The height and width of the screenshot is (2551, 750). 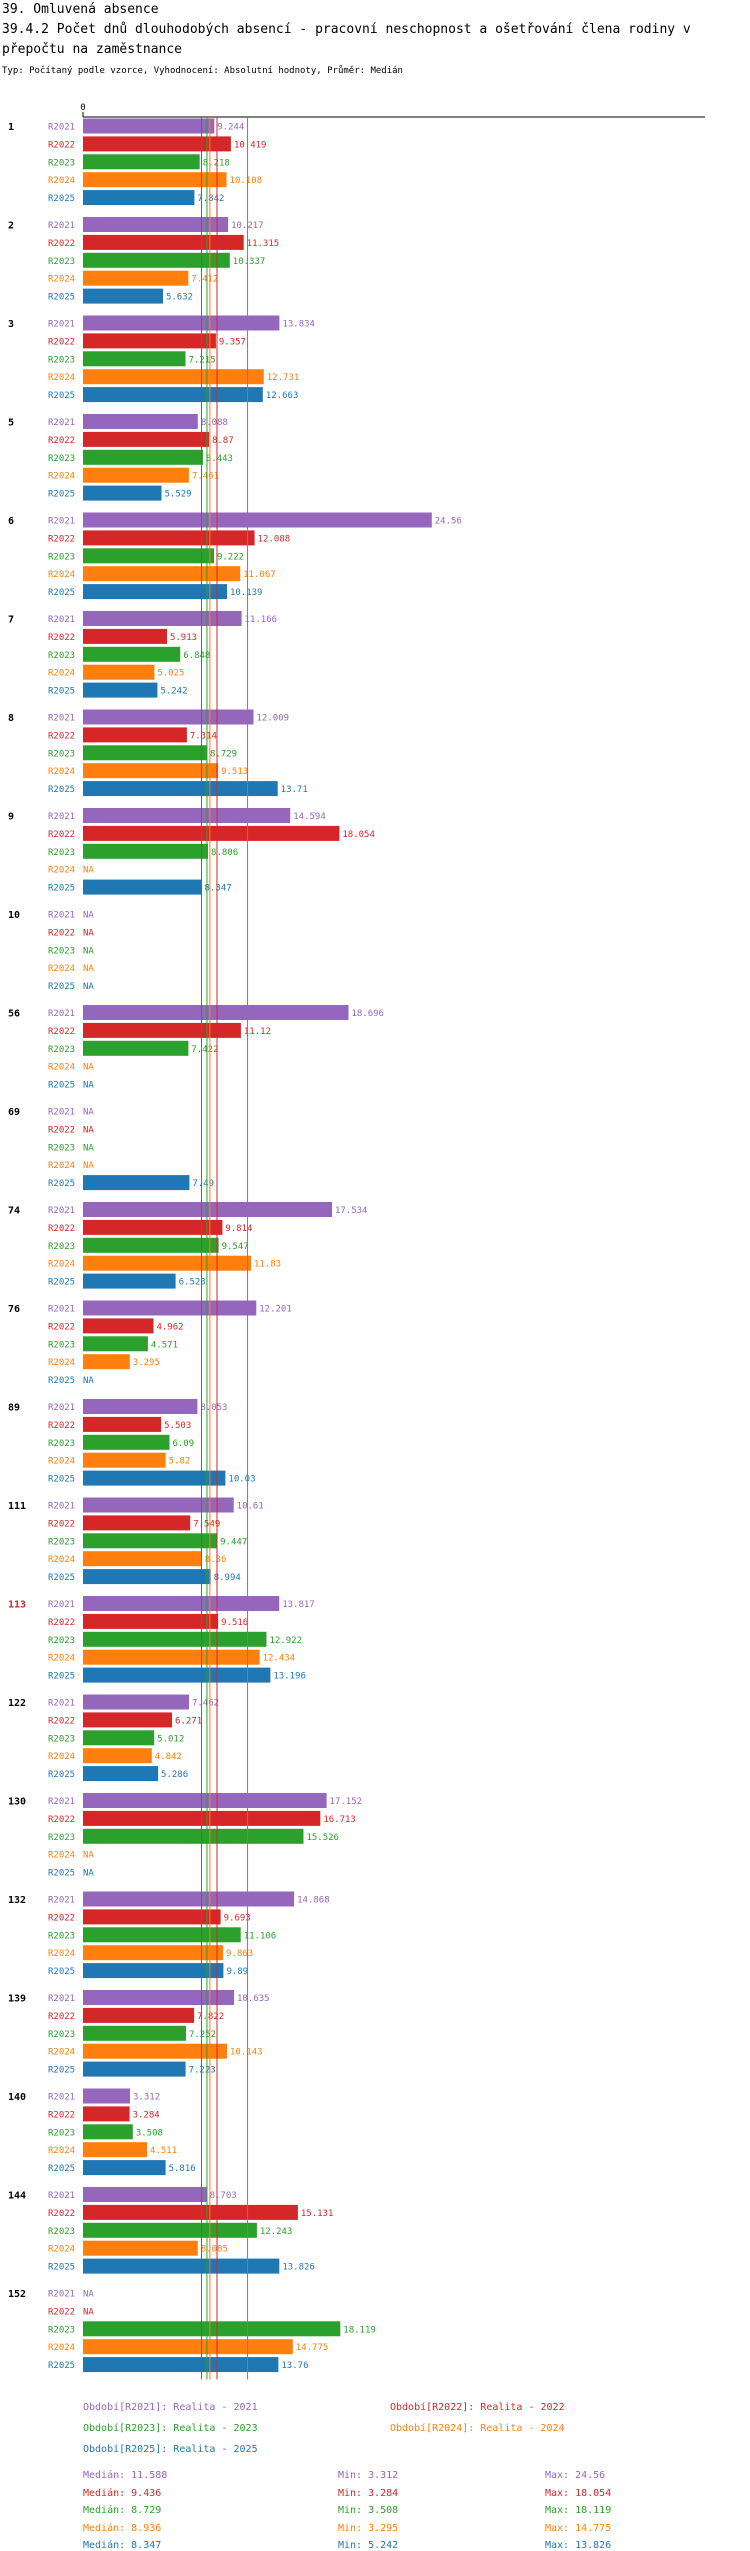 I want to click on value-label: 7.49, so click(x=203, y=1184).